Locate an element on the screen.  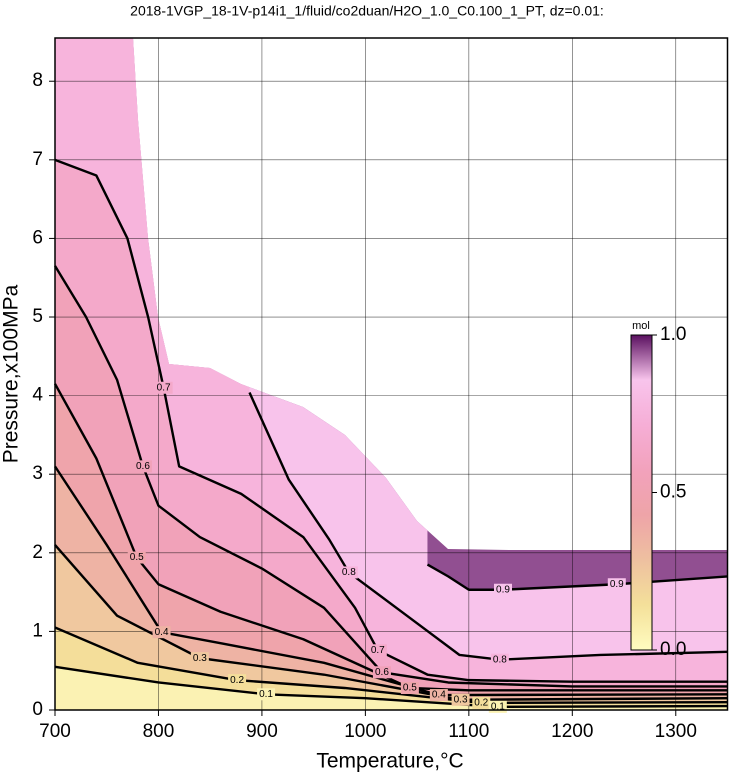
x-tick-label: 1200 is located at coordinates (572, 731).